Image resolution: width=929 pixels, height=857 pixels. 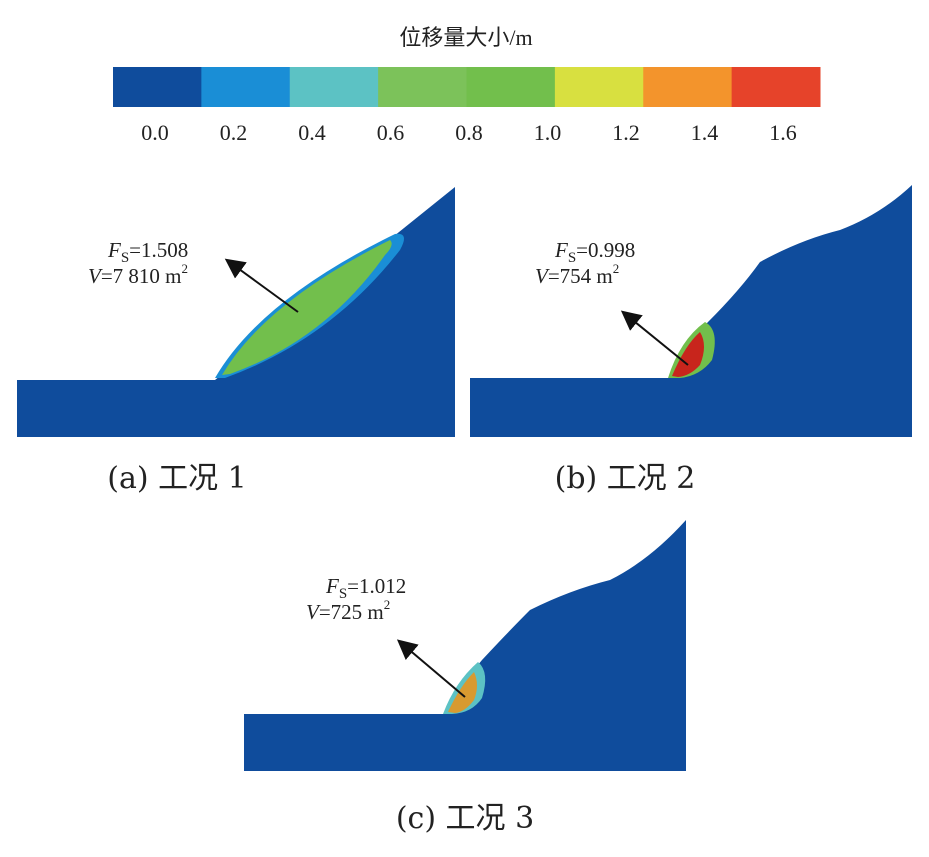 What do you see at coordinates (605, 250) in the screenshot?
I see `fs-value: =0.998` at bounding box center [605, 250].